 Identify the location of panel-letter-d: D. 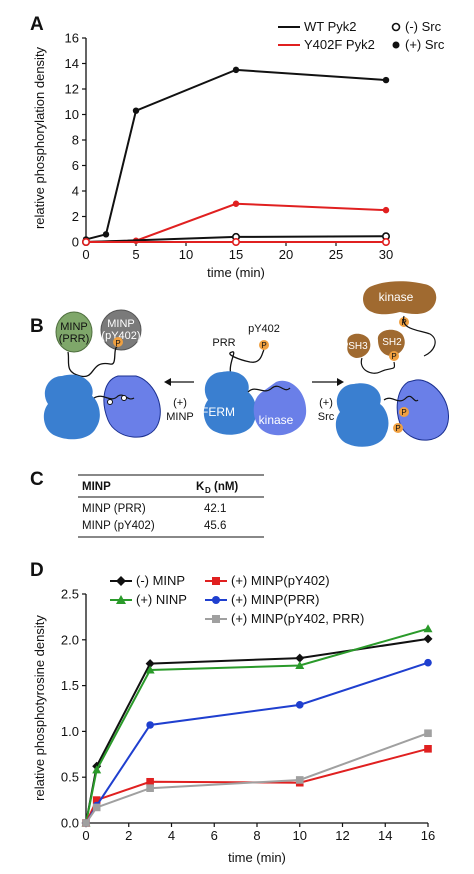
(37, 570).